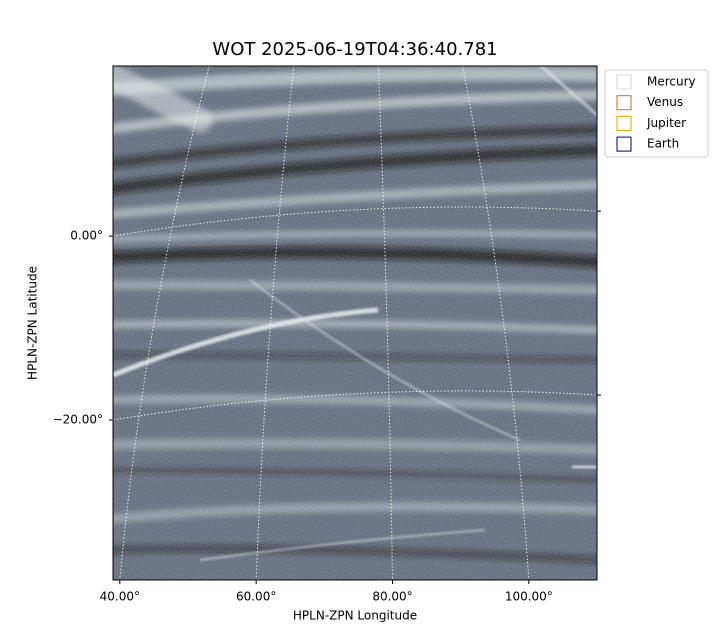  I want to click on legend-frame, so click(656, 113).